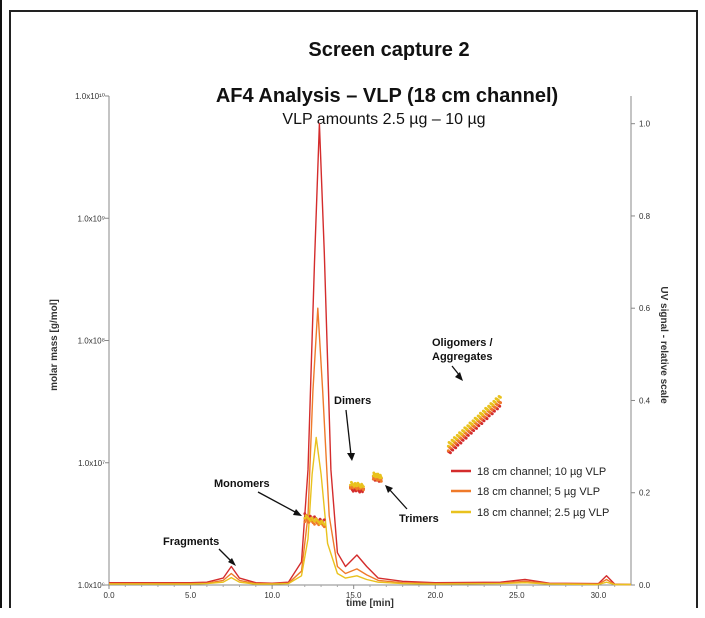 Image resolution: width=705 pixels, height=618 pixels. I want to click on y-tick-label: 1.0x10⁸, so click(91, 341).